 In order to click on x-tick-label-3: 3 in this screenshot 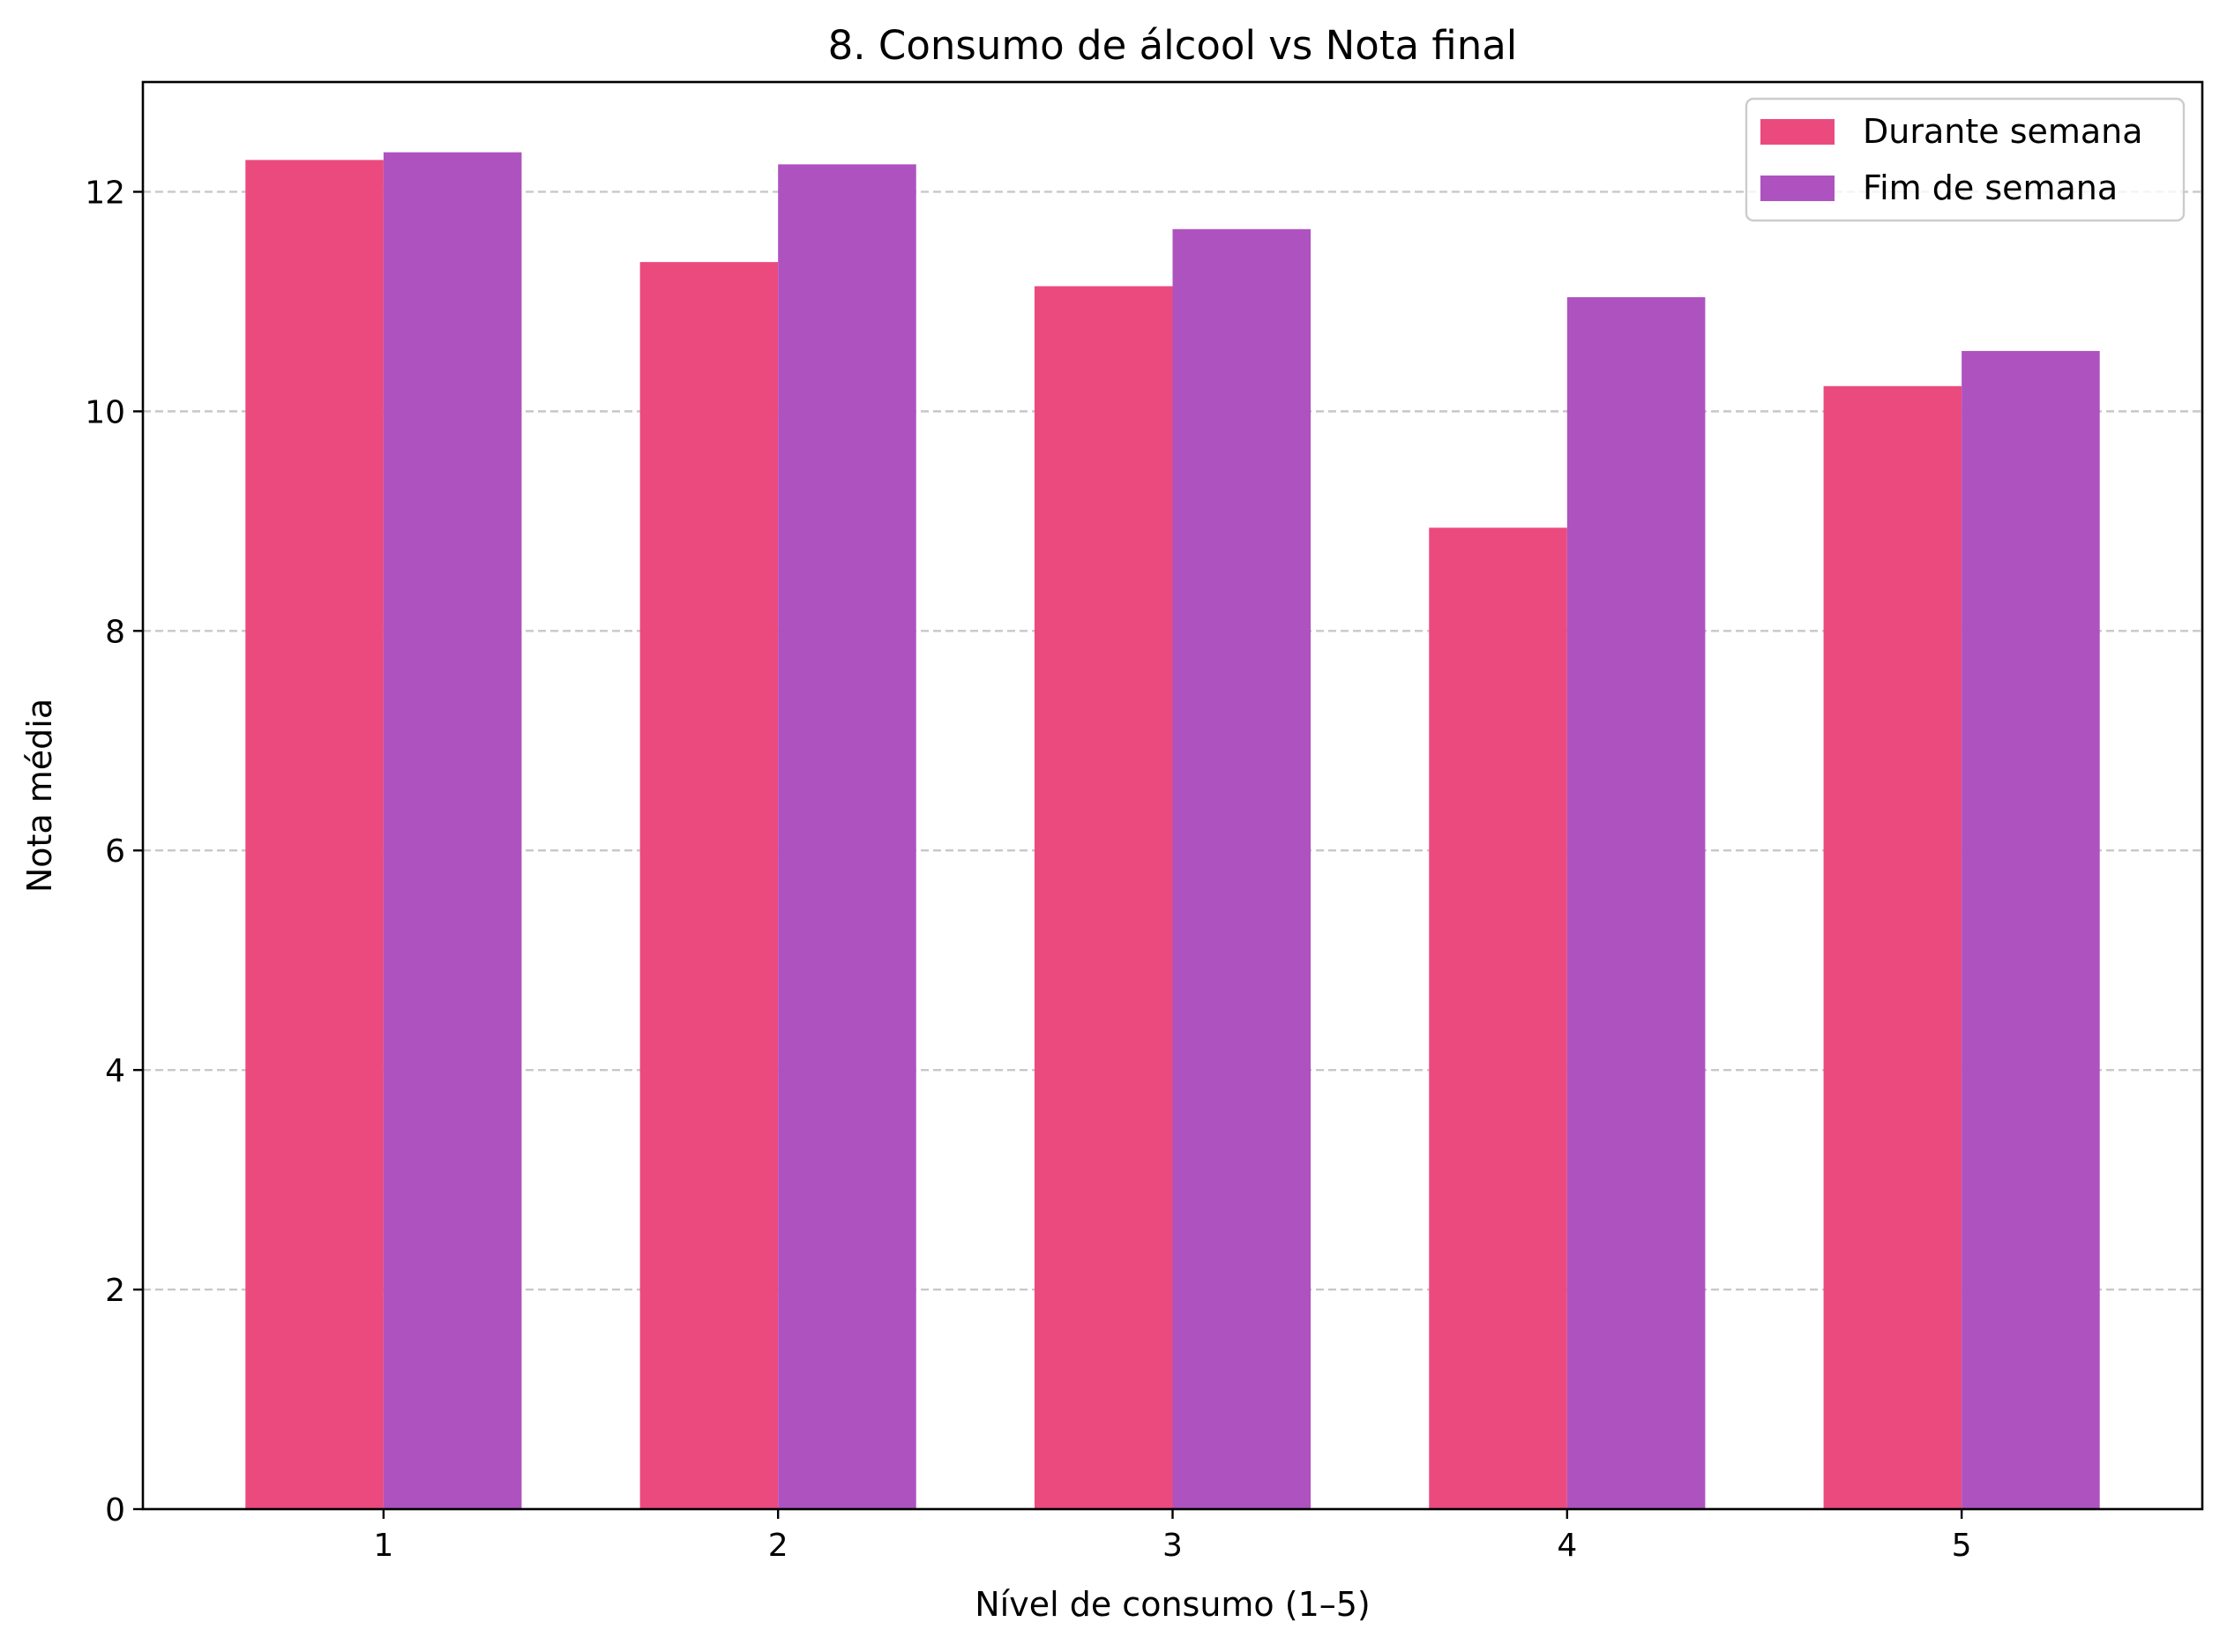, I will do `click(1172, 1546)`.